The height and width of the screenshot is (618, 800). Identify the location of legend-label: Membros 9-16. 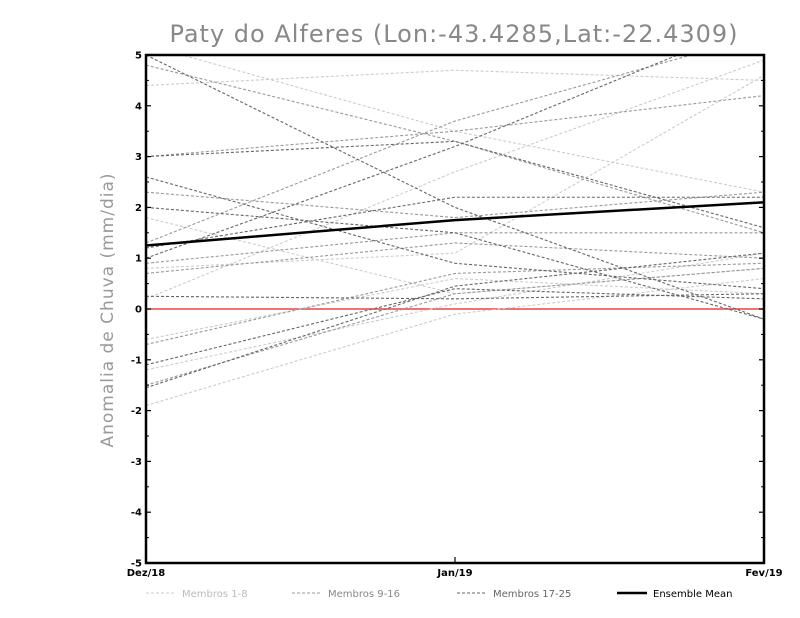
(364, 594).